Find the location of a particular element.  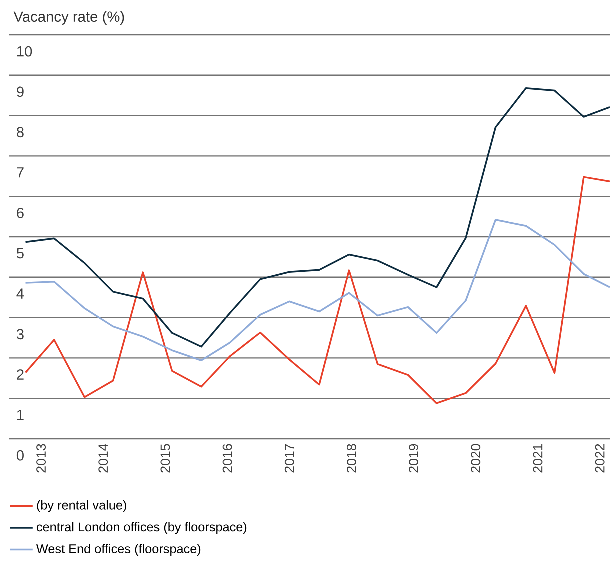

x-tick-label: 2017 is located at coordinates (289, 458).